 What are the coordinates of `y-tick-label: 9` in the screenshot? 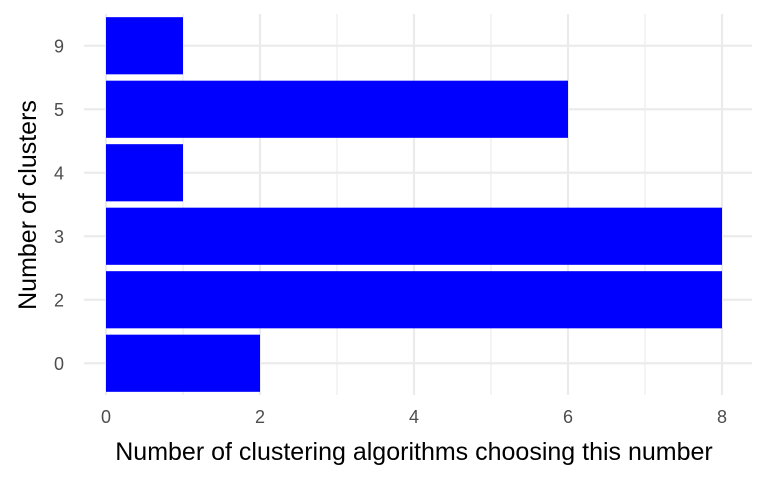 It's located at (59, 46).